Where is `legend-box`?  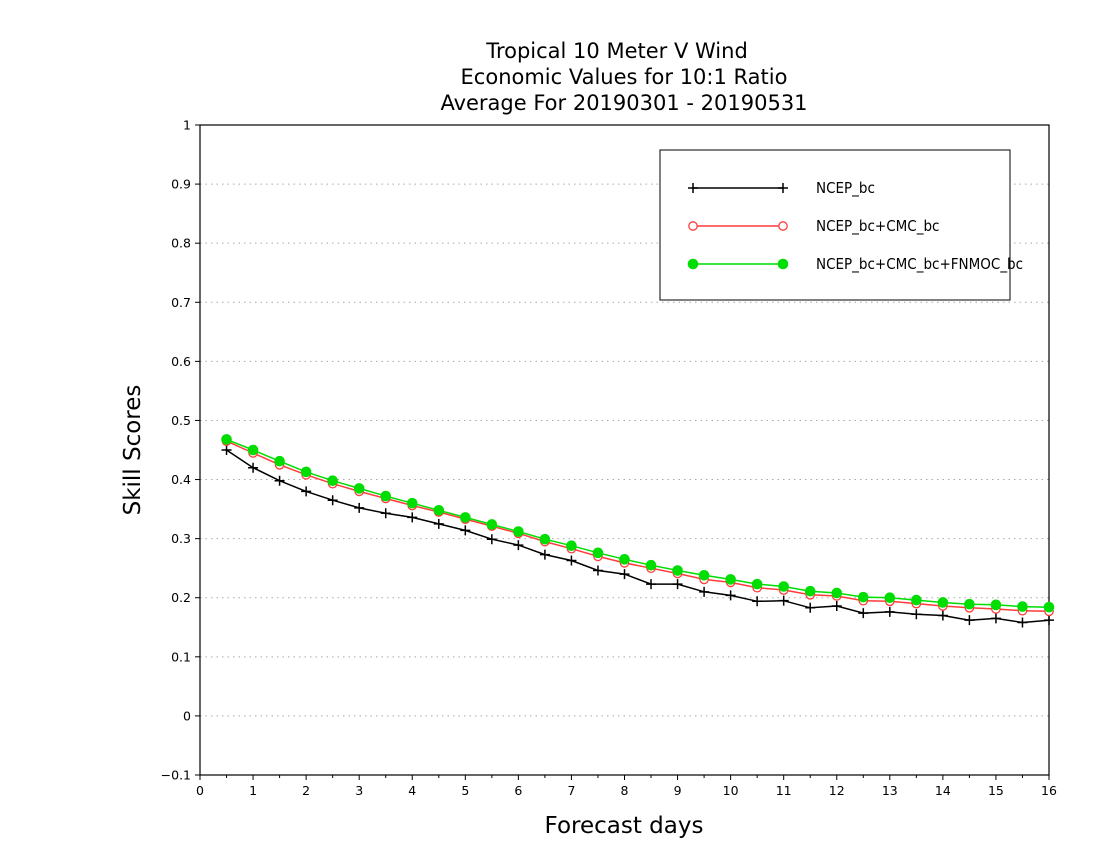
legend-box is located at coordinates (835, 225).